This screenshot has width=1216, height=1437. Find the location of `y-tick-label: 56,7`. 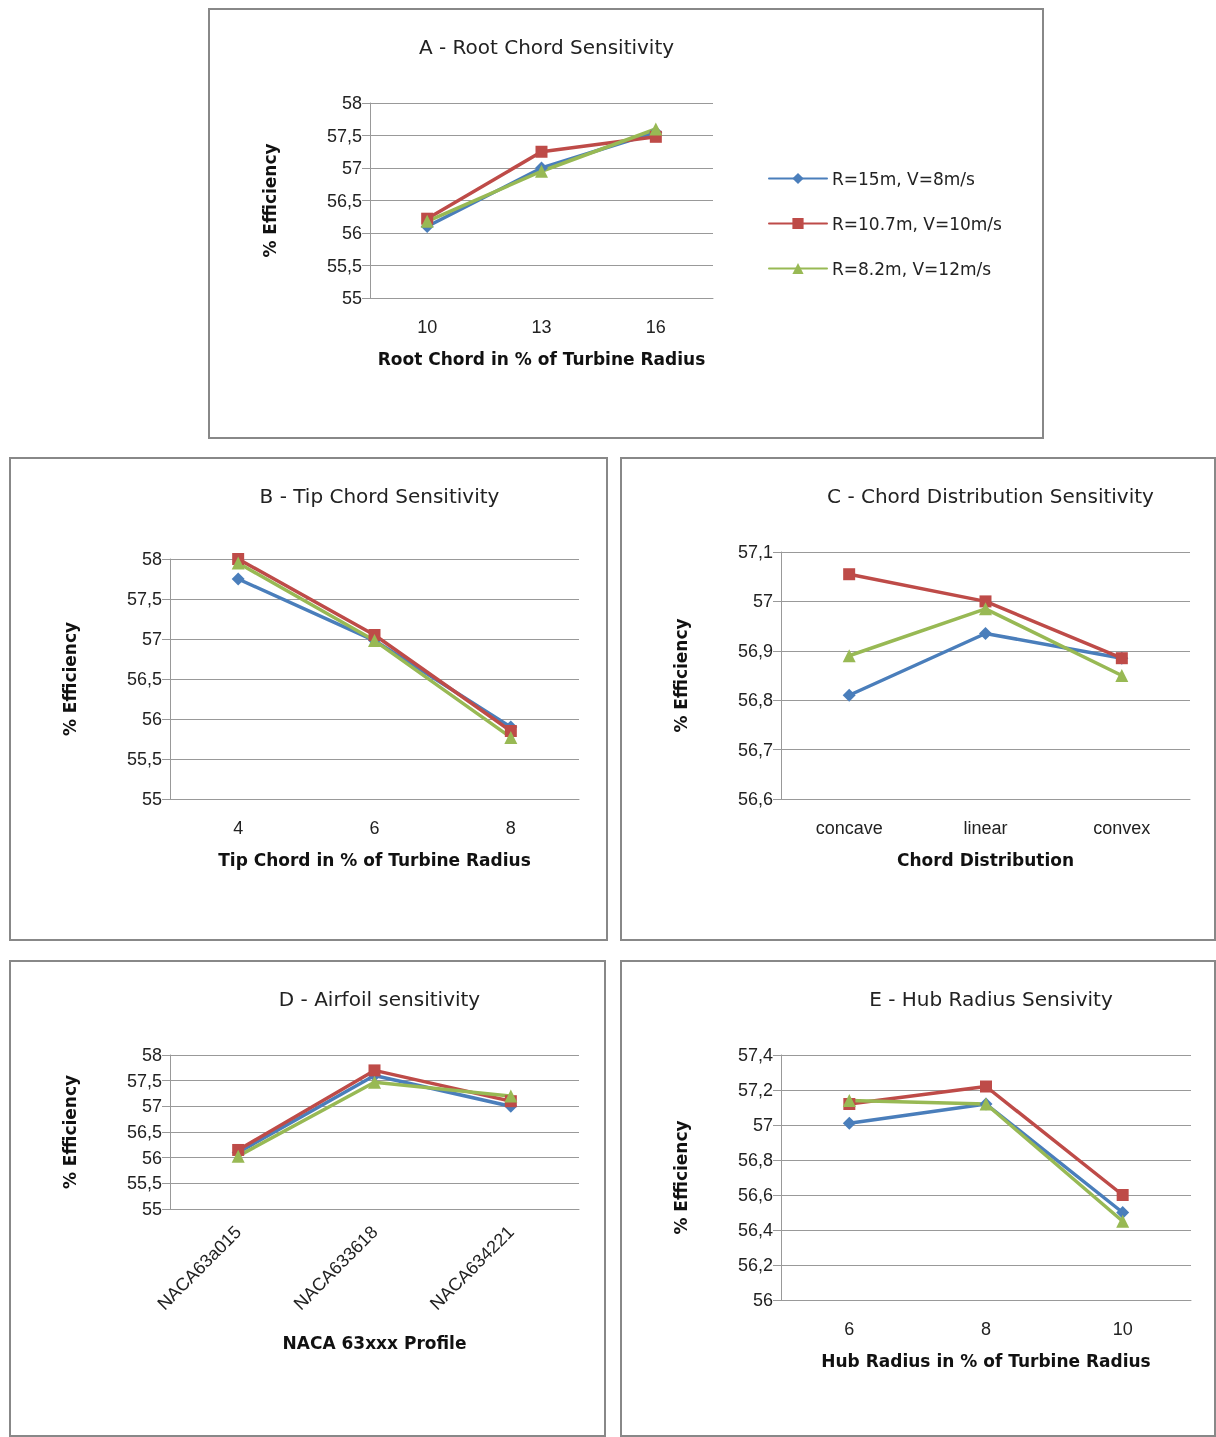

y-tick-label: 56,7 is located at coordinates (755, 749).